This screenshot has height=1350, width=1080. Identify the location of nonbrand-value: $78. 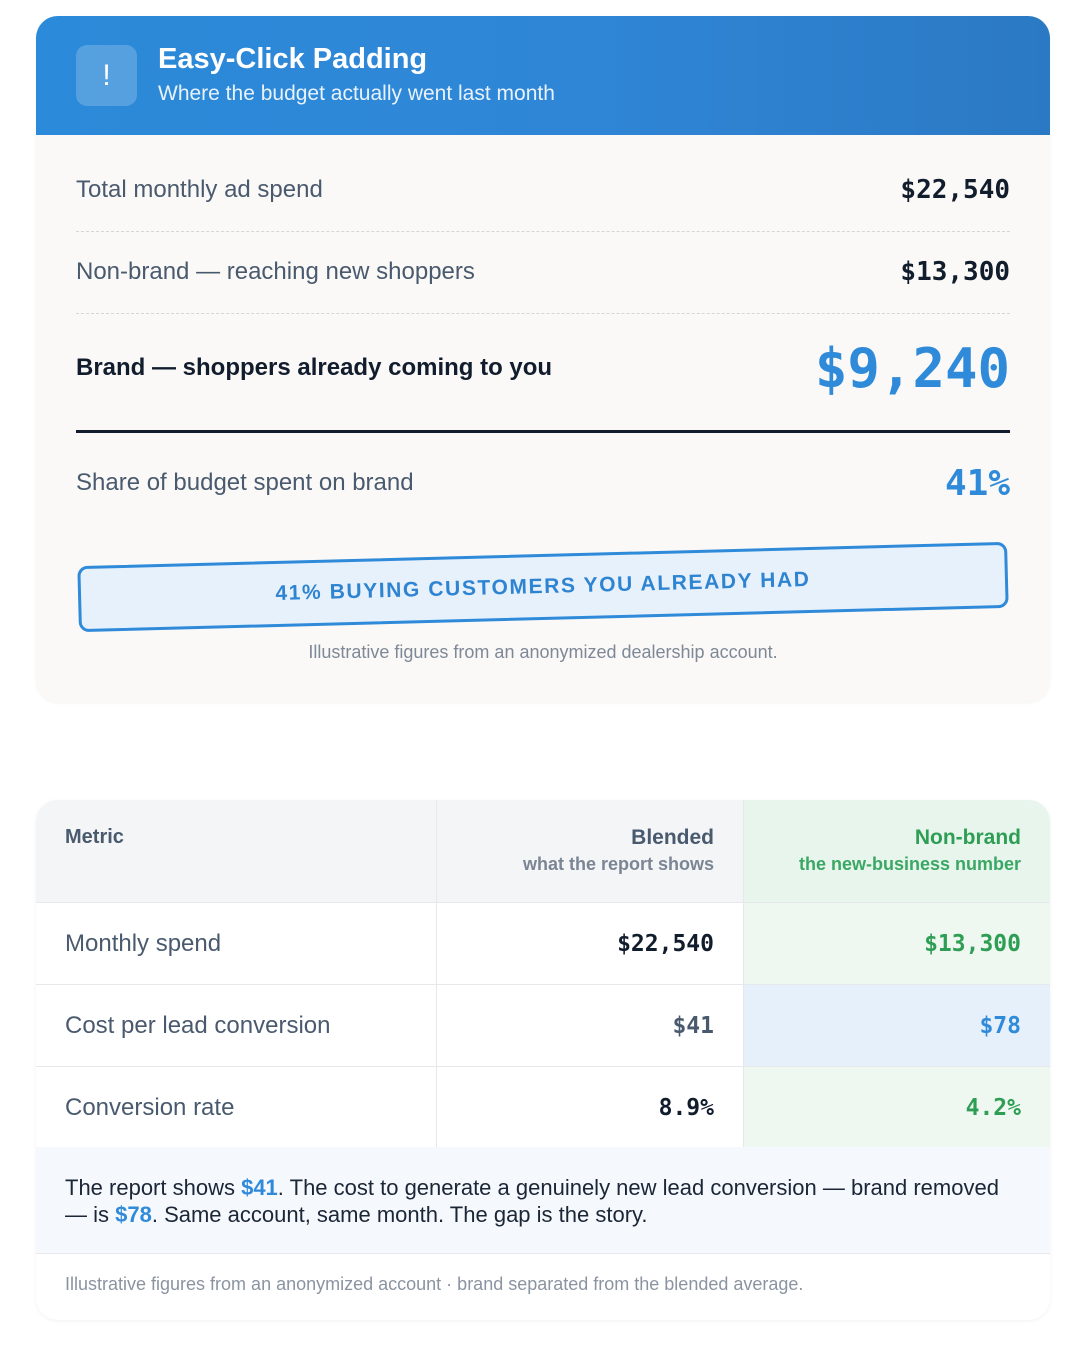
(1000, 1025).